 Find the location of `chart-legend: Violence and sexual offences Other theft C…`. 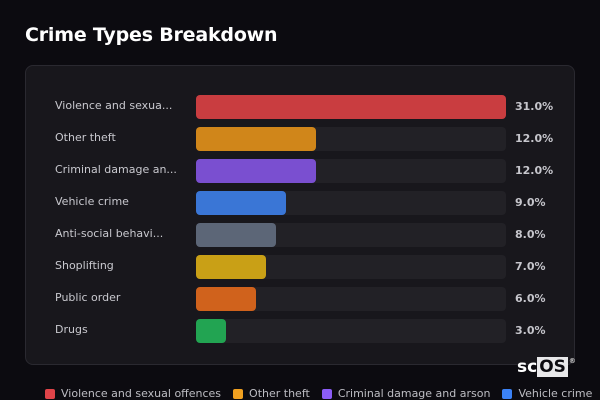

chart-legend: Violence and sexual offences Other theft C… is located at coordinates (318, 393).